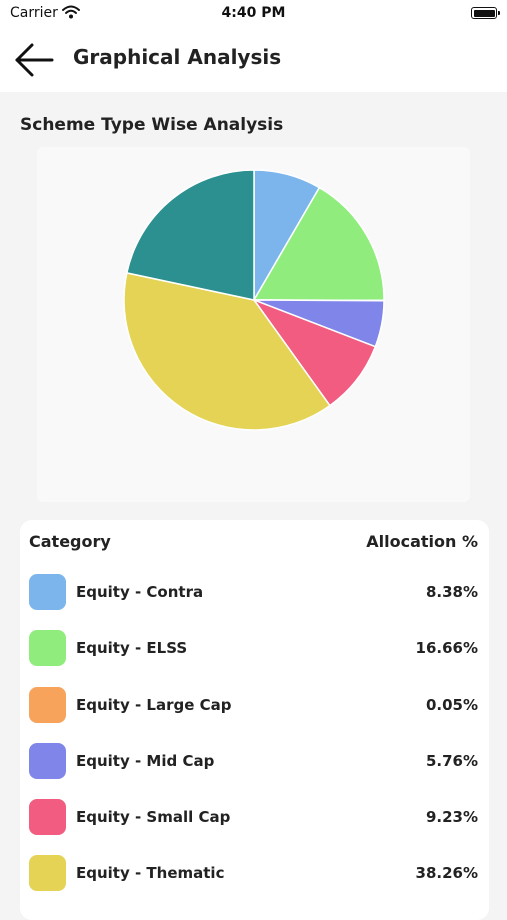 The width and height of the screenshot is (507, 920). Describe the element at coordinates (254, 542) in the screenshot. I see `legend-header: Category Allocation %` at that location.